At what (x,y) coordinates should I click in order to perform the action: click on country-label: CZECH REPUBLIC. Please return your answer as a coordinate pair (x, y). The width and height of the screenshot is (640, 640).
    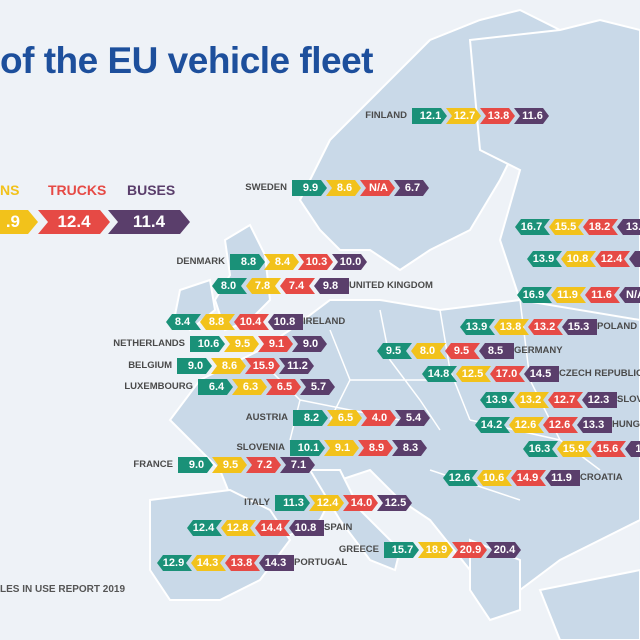
    Looking at the image, I should click on (599, 373).